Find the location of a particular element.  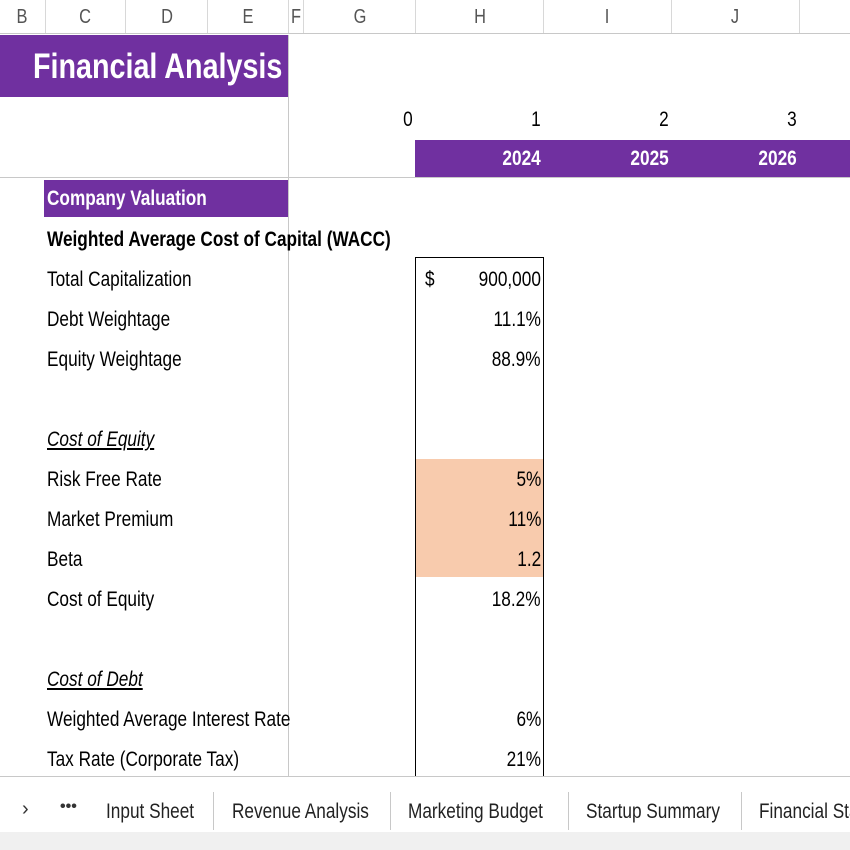

row-value: 1.2 is located at coordinates (529, 559).